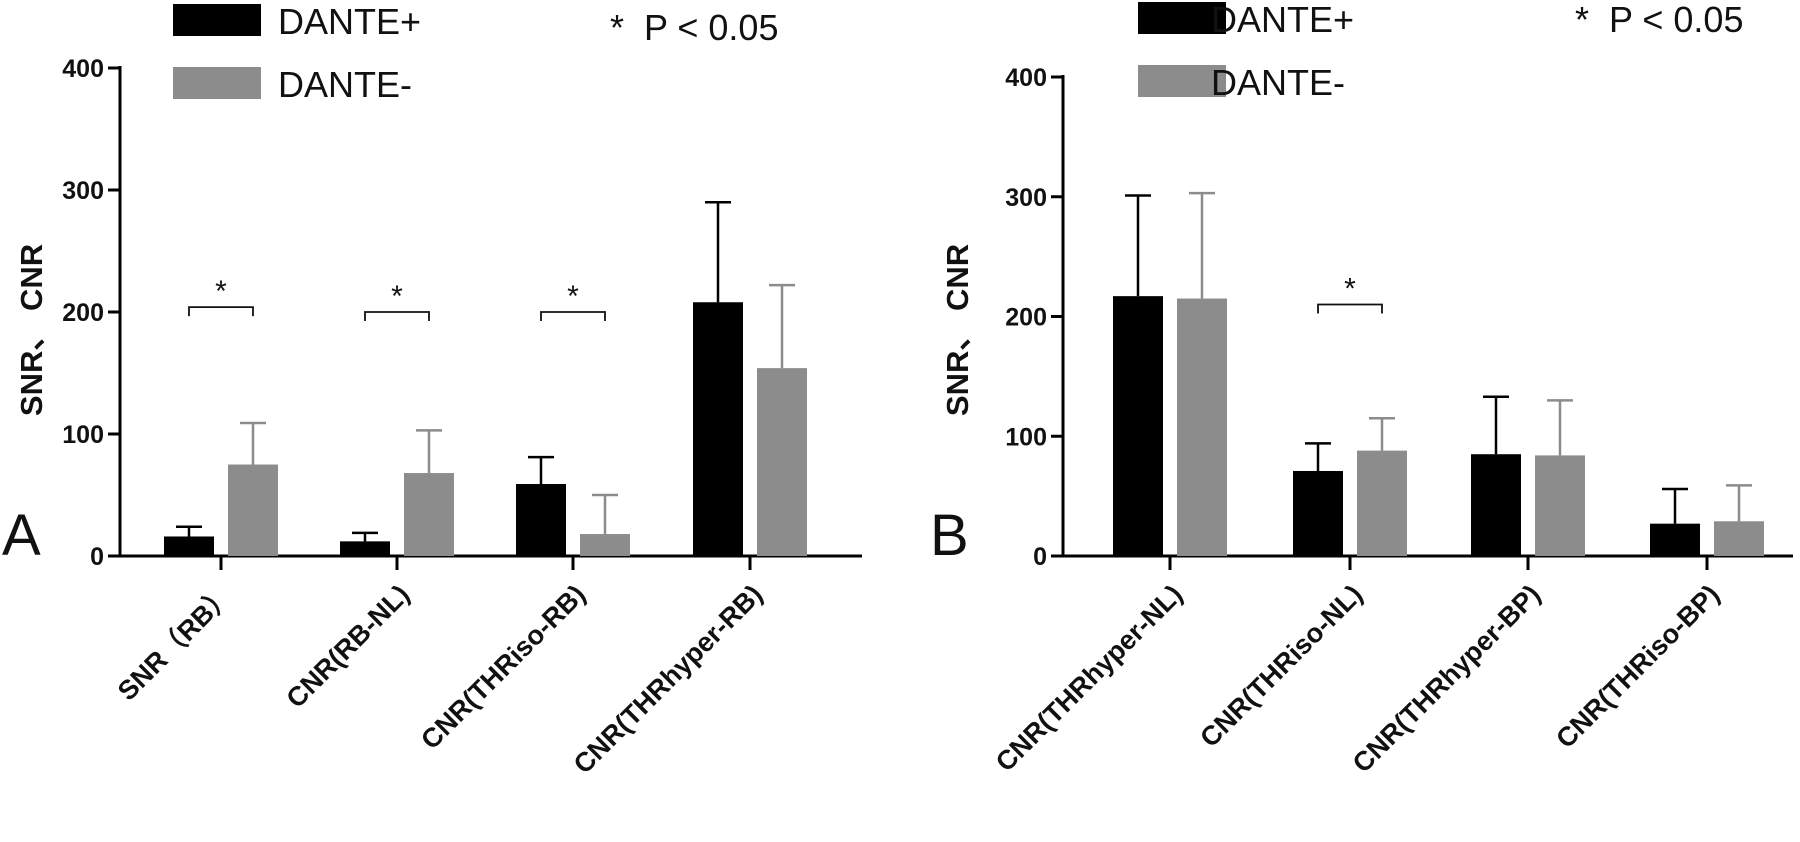 The image size is (1800, 842). What do you see at coordinates (217, 83) in the screenshot?
I see `legend-swatch-dante-minus-a` at bounding box center [217, 83].